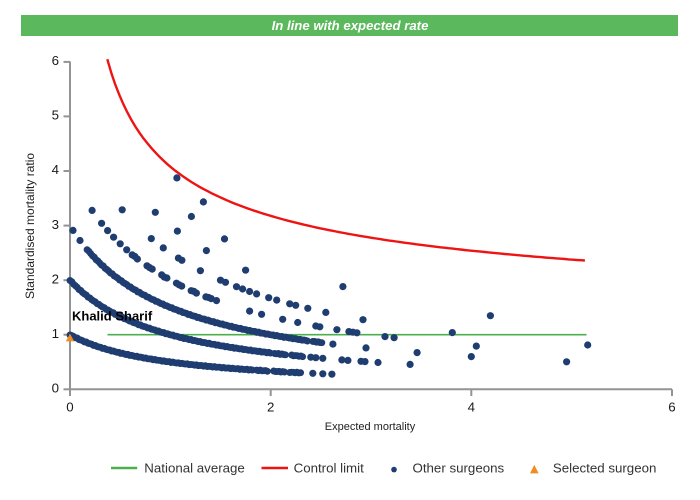  What do you see at coordinates (370, 427) in the screenshot?
I see `svg-text: Expected mortality` at bounding box center [370, 427].